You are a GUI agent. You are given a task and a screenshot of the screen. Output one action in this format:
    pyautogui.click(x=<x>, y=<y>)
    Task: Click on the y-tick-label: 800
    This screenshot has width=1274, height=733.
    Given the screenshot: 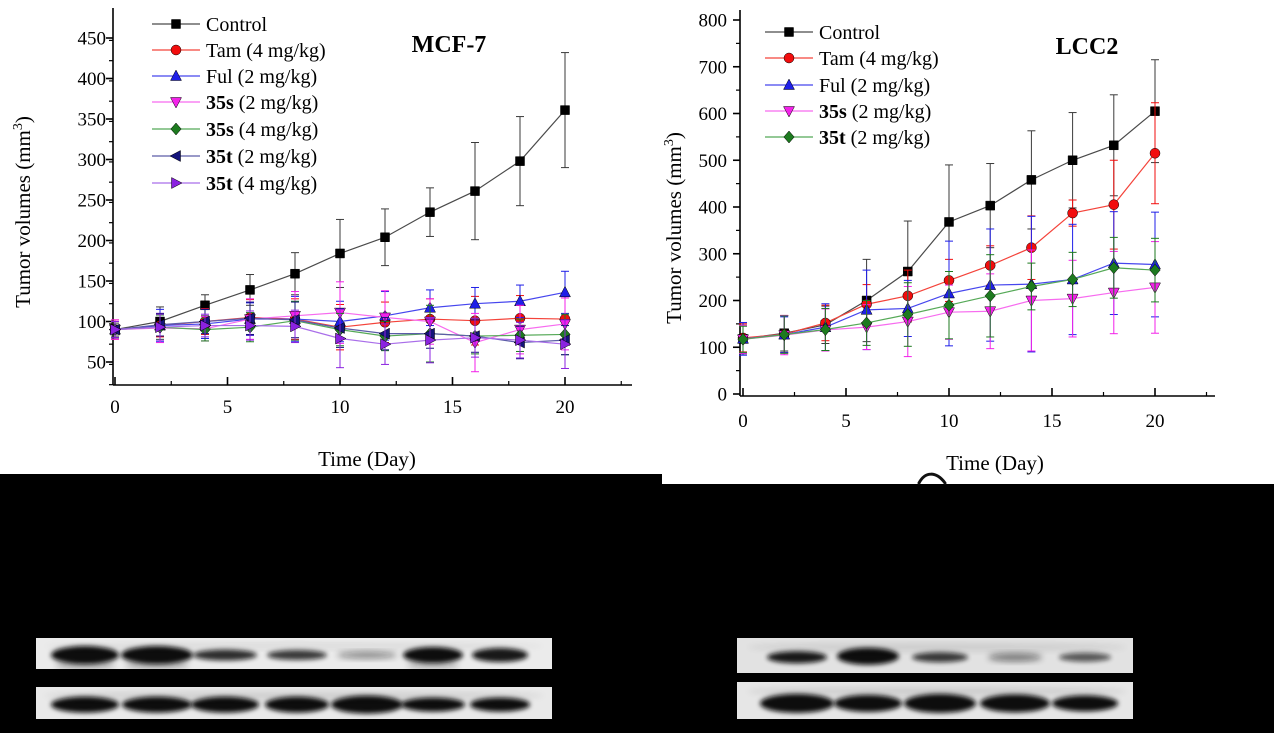 What is the action you would take?
    pyautogui.click(x=713, y=21)
    